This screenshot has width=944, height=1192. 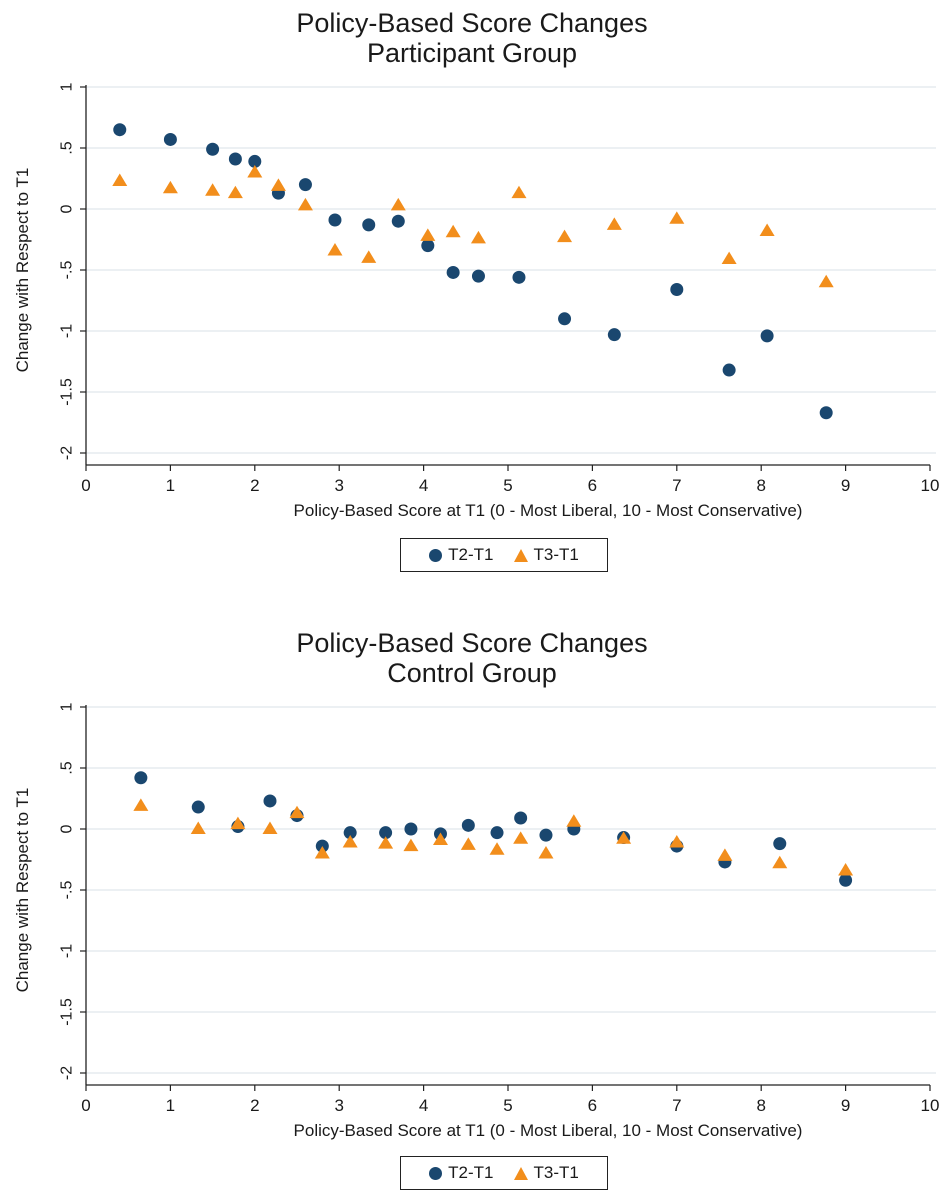 I want to click on chart-subtitle: Participant Group, so click(x=472, y=53).